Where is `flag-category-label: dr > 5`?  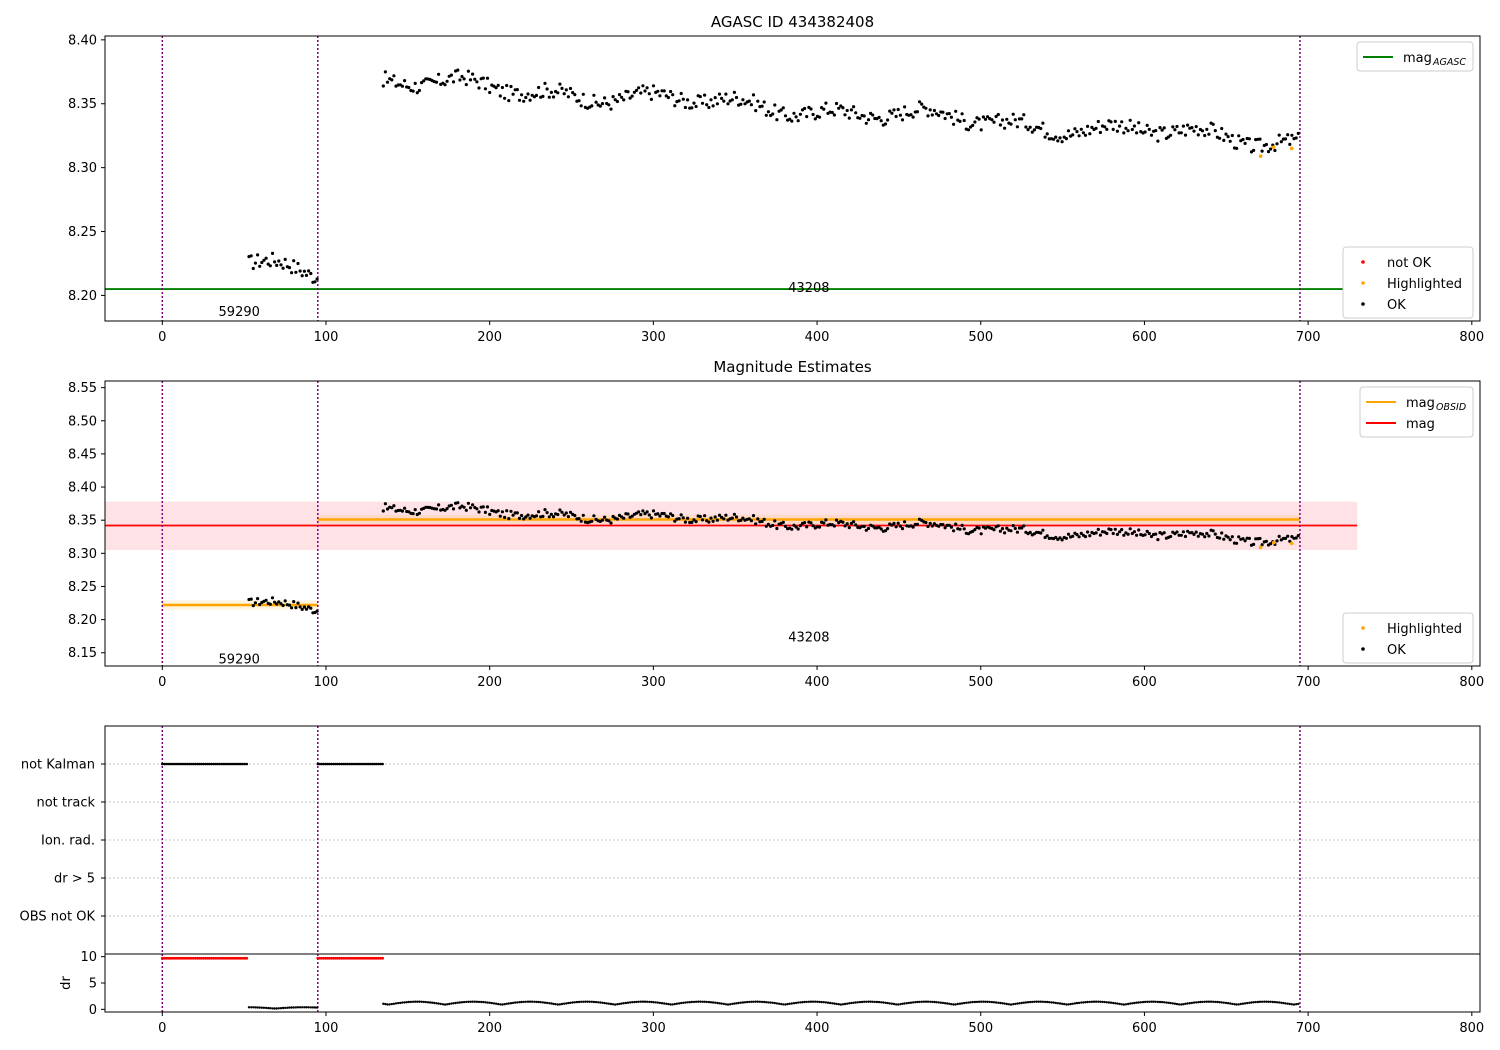
flag-category-label: dr > 5 is located at coordinates (74, 879).